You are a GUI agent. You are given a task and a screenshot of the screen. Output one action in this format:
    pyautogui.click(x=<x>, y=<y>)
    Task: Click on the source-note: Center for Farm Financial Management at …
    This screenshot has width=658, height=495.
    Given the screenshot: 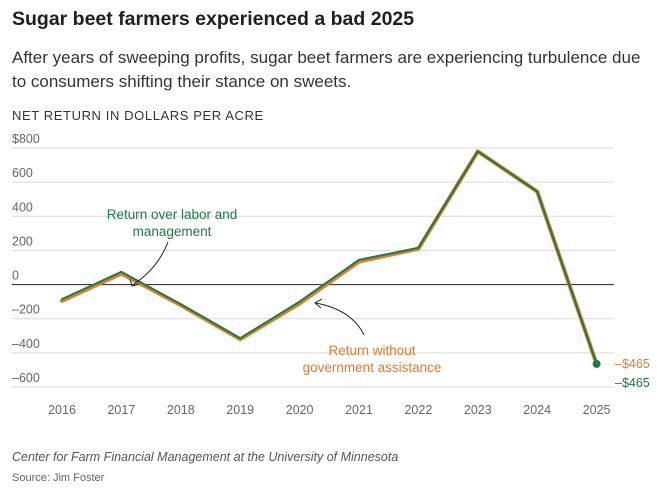 What is the action you would take?
    pyautogui.click(x=205, y=457)
    